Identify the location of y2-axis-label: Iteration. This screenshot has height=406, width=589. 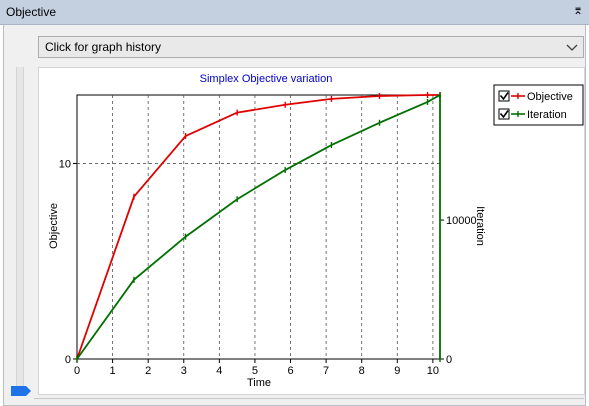
(480, 226).